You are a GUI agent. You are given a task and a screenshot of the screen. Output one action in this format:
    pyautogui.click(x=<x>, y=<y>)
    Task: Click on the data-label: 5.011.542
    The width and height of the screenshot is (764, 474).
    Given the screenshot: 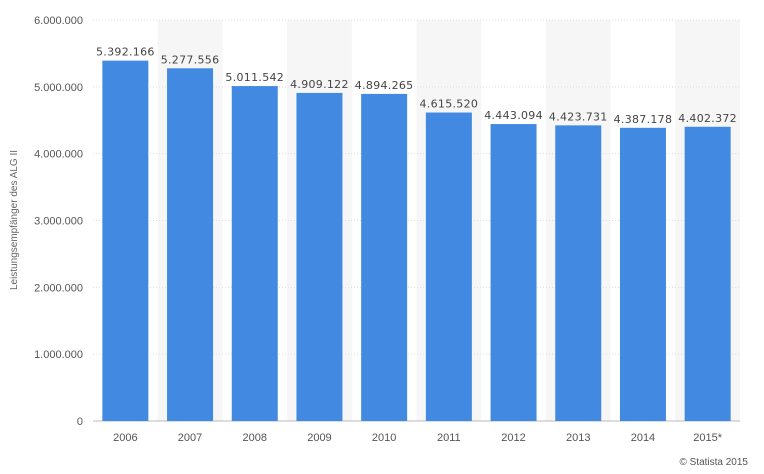 What is the action you would take?
    pyautogui.click(x=254, y=77)
    